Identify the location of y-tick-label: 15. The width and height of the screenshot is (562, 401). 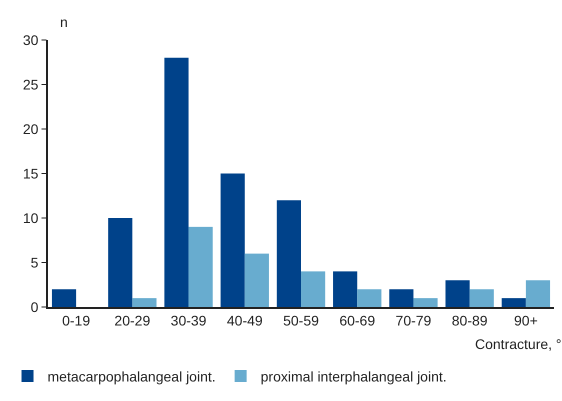
(30, 173).